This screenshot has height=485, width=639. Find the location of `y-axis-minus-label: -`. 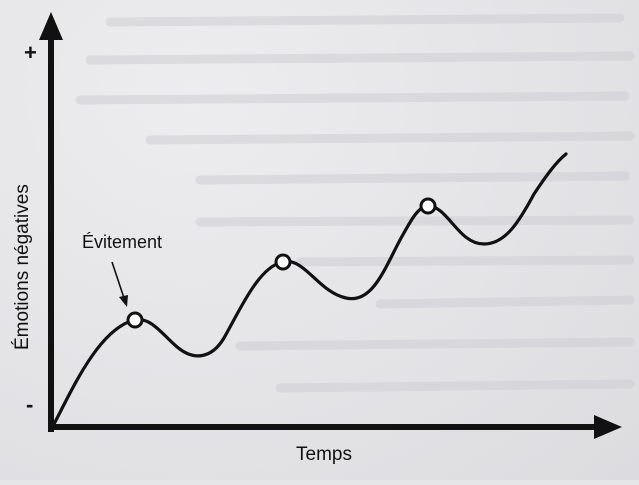

y-axis-minus-label: - is located at coordinates (29, 404).